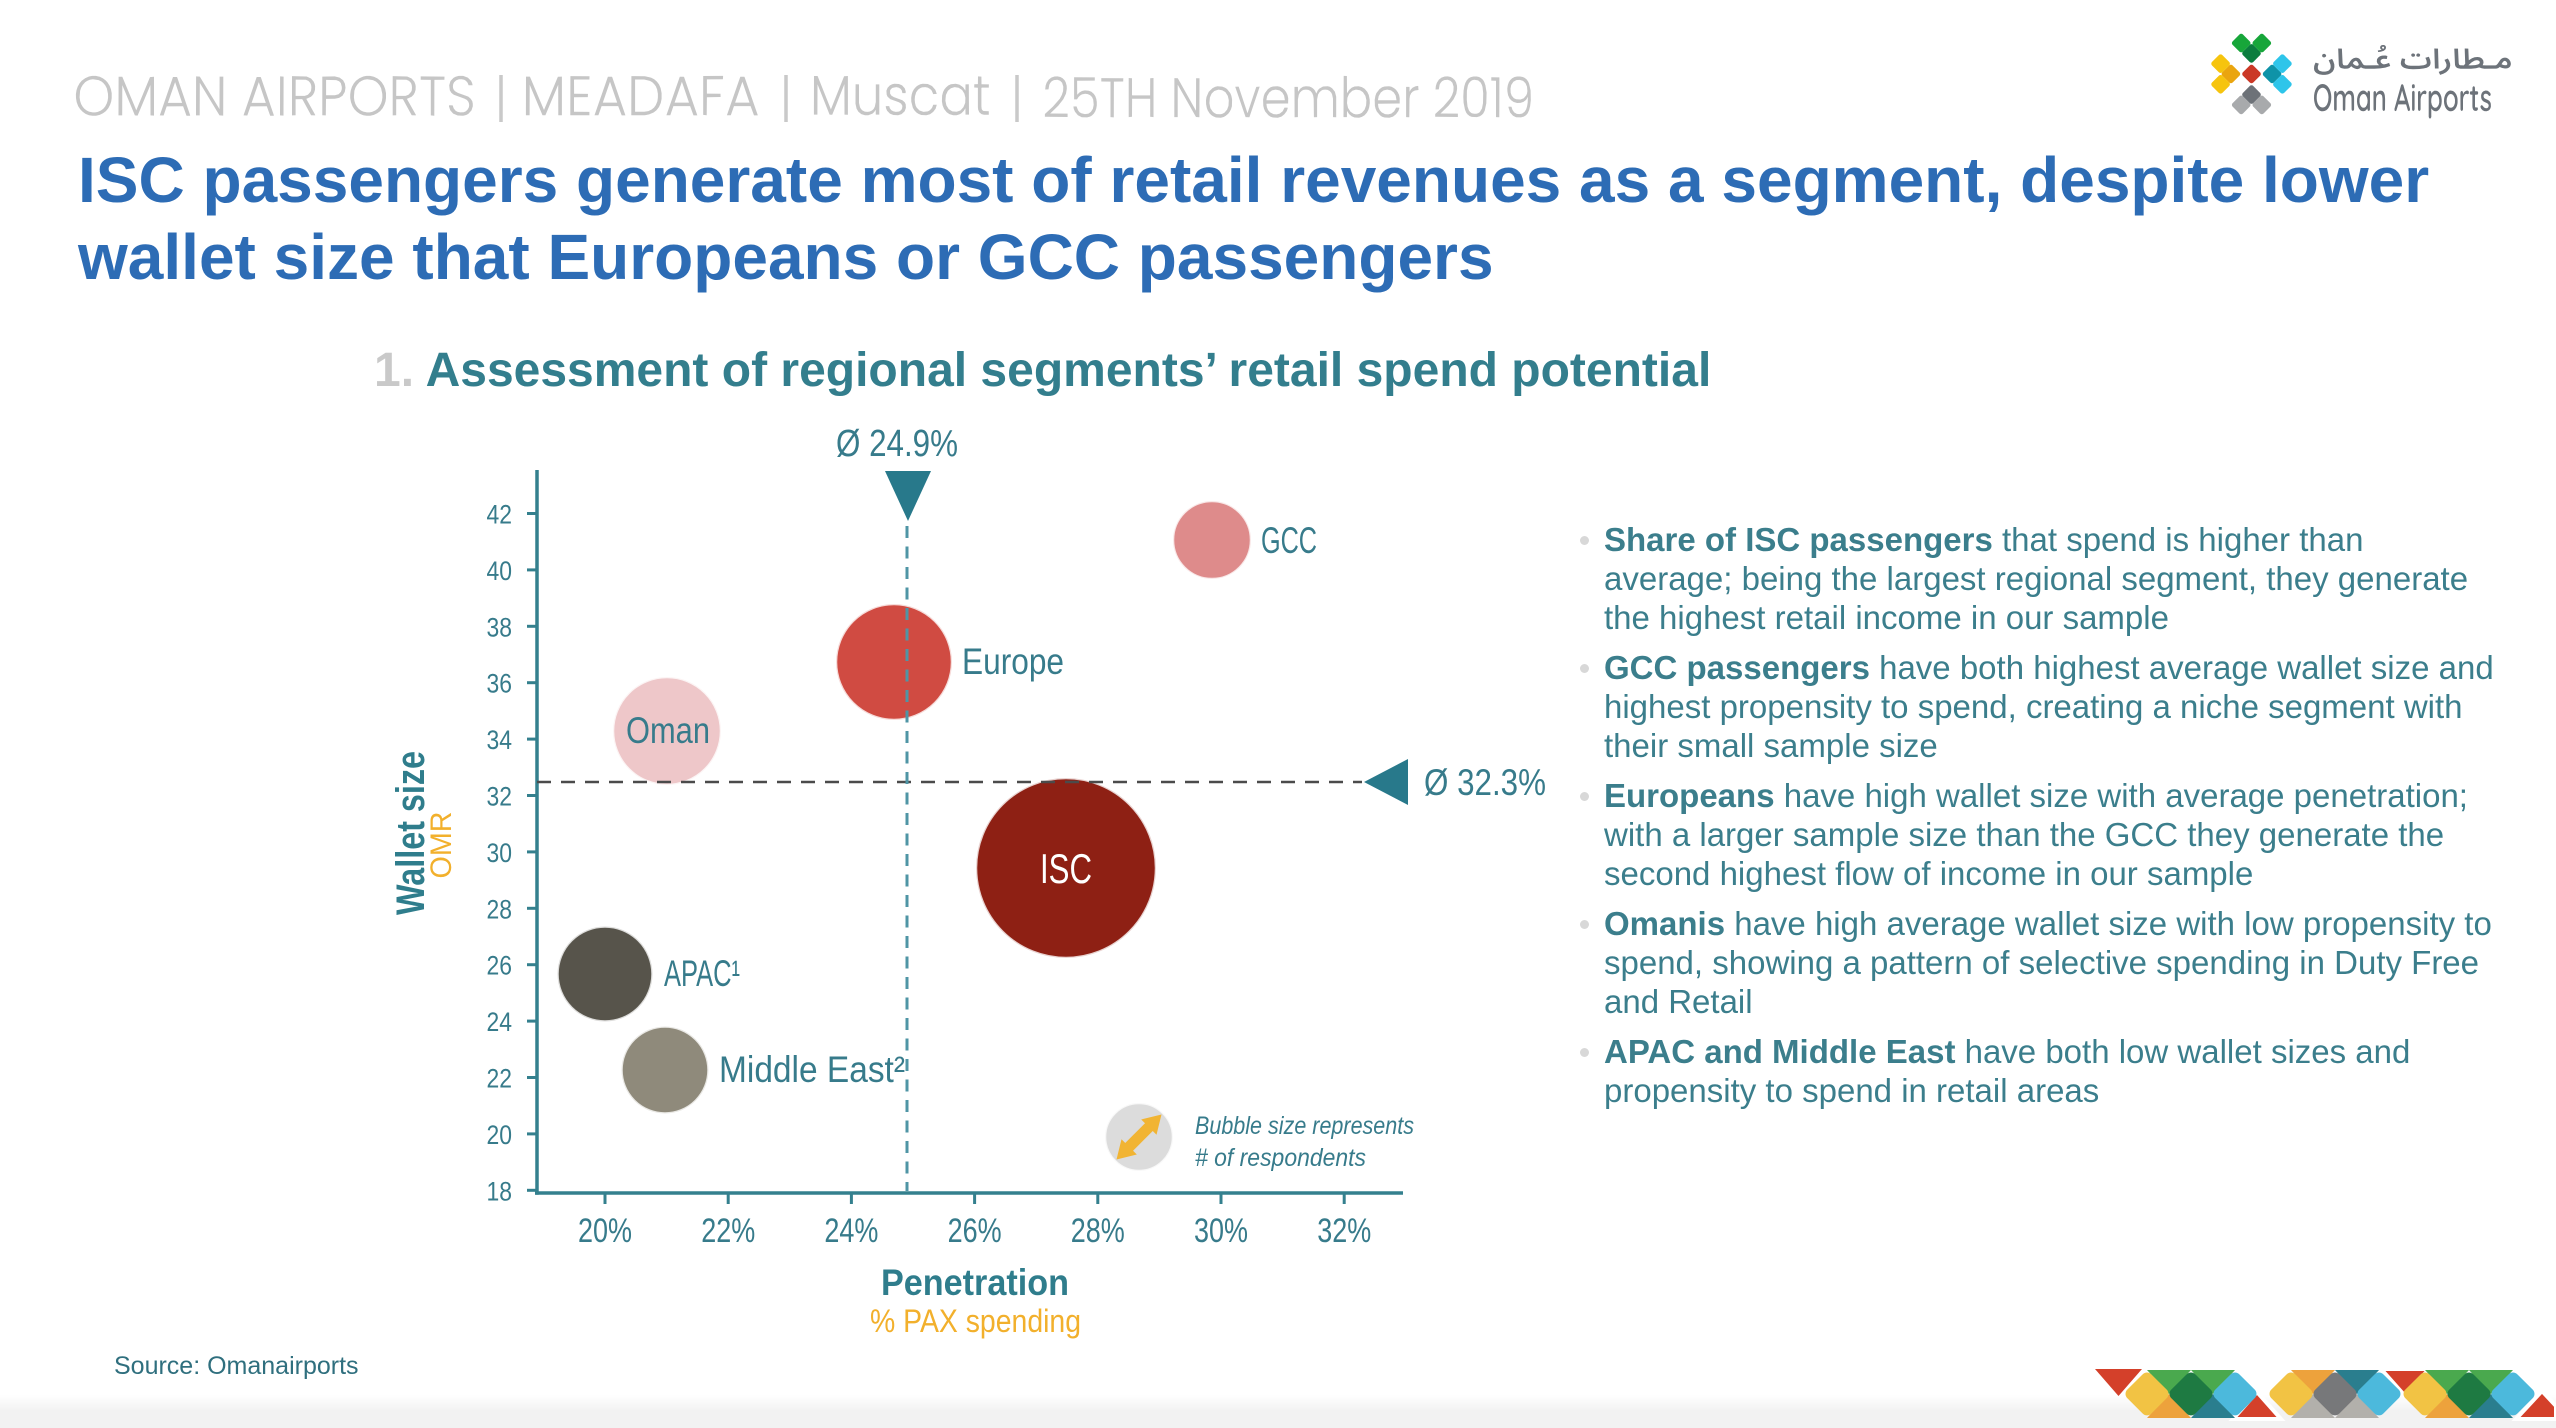  Describe the element at coordinates (1221, 1231) in the screenshot. I see `svg-text: 30%` at that location.